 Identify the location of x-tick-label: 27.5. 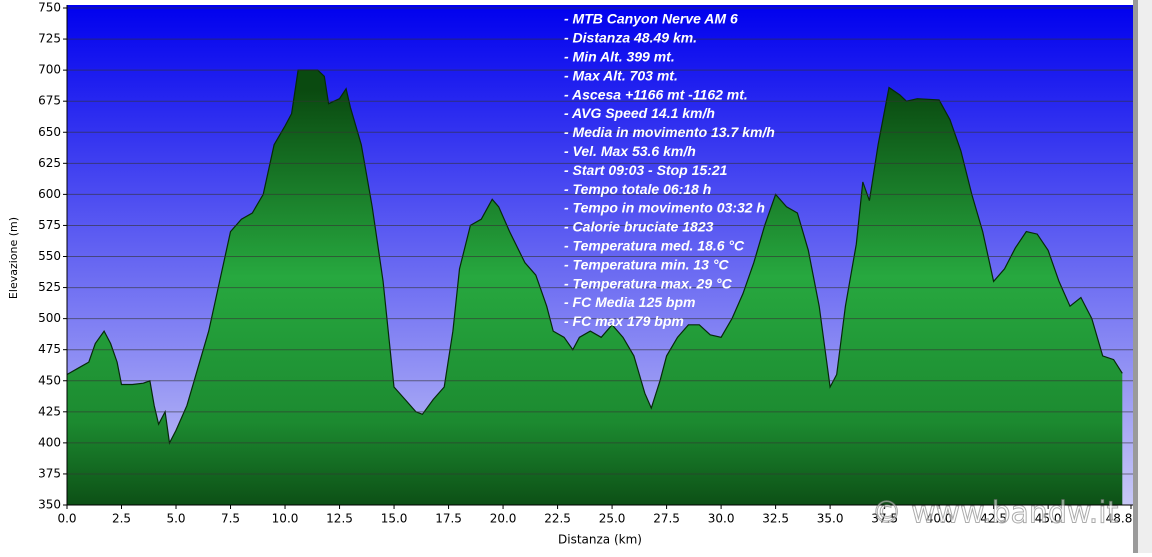
(666, 519).